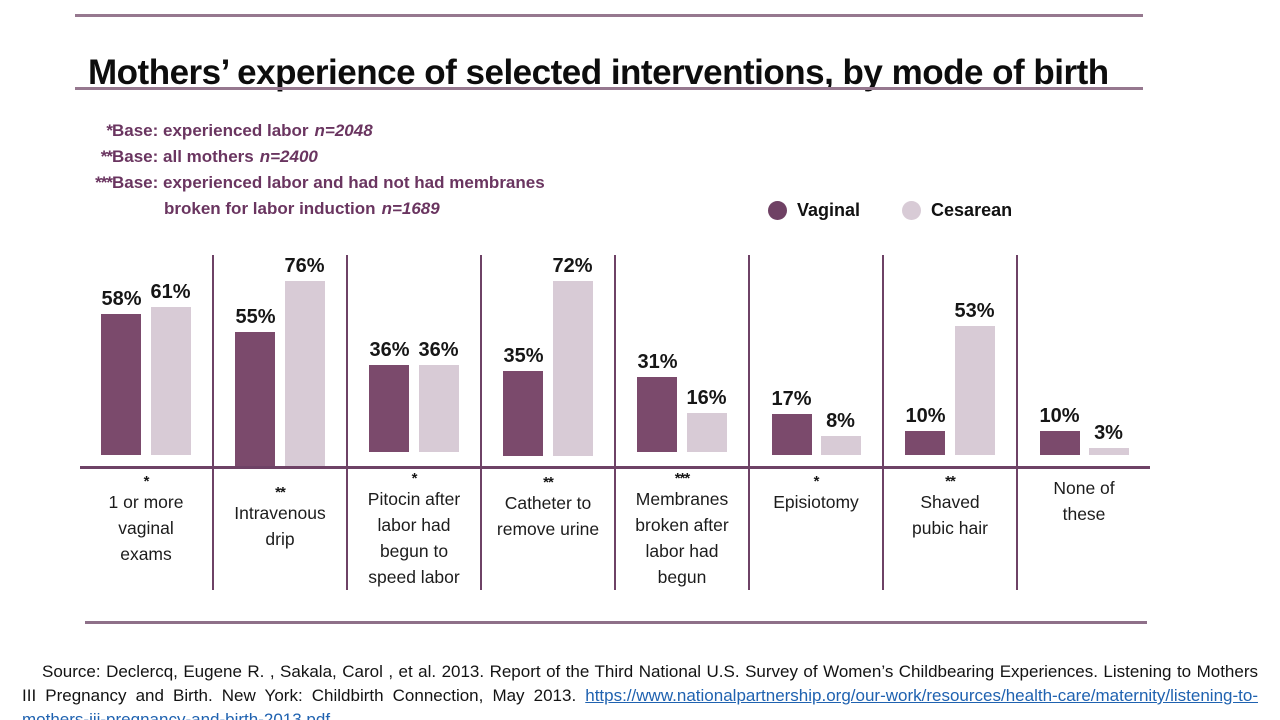 Image resolution: width=1280 pixels, height=720 pixels. I want to click on legend-item-cesarean: Cesarean, so click(957, 210).